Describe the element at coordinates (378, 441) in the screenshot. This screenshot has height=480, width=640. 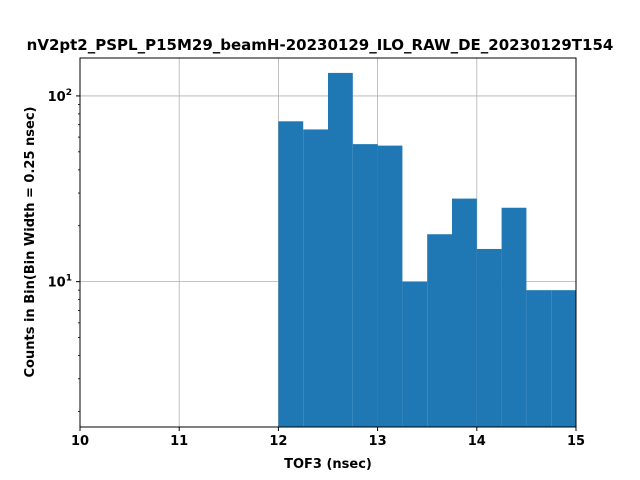
I see `x-tick-label: 13` at that location.